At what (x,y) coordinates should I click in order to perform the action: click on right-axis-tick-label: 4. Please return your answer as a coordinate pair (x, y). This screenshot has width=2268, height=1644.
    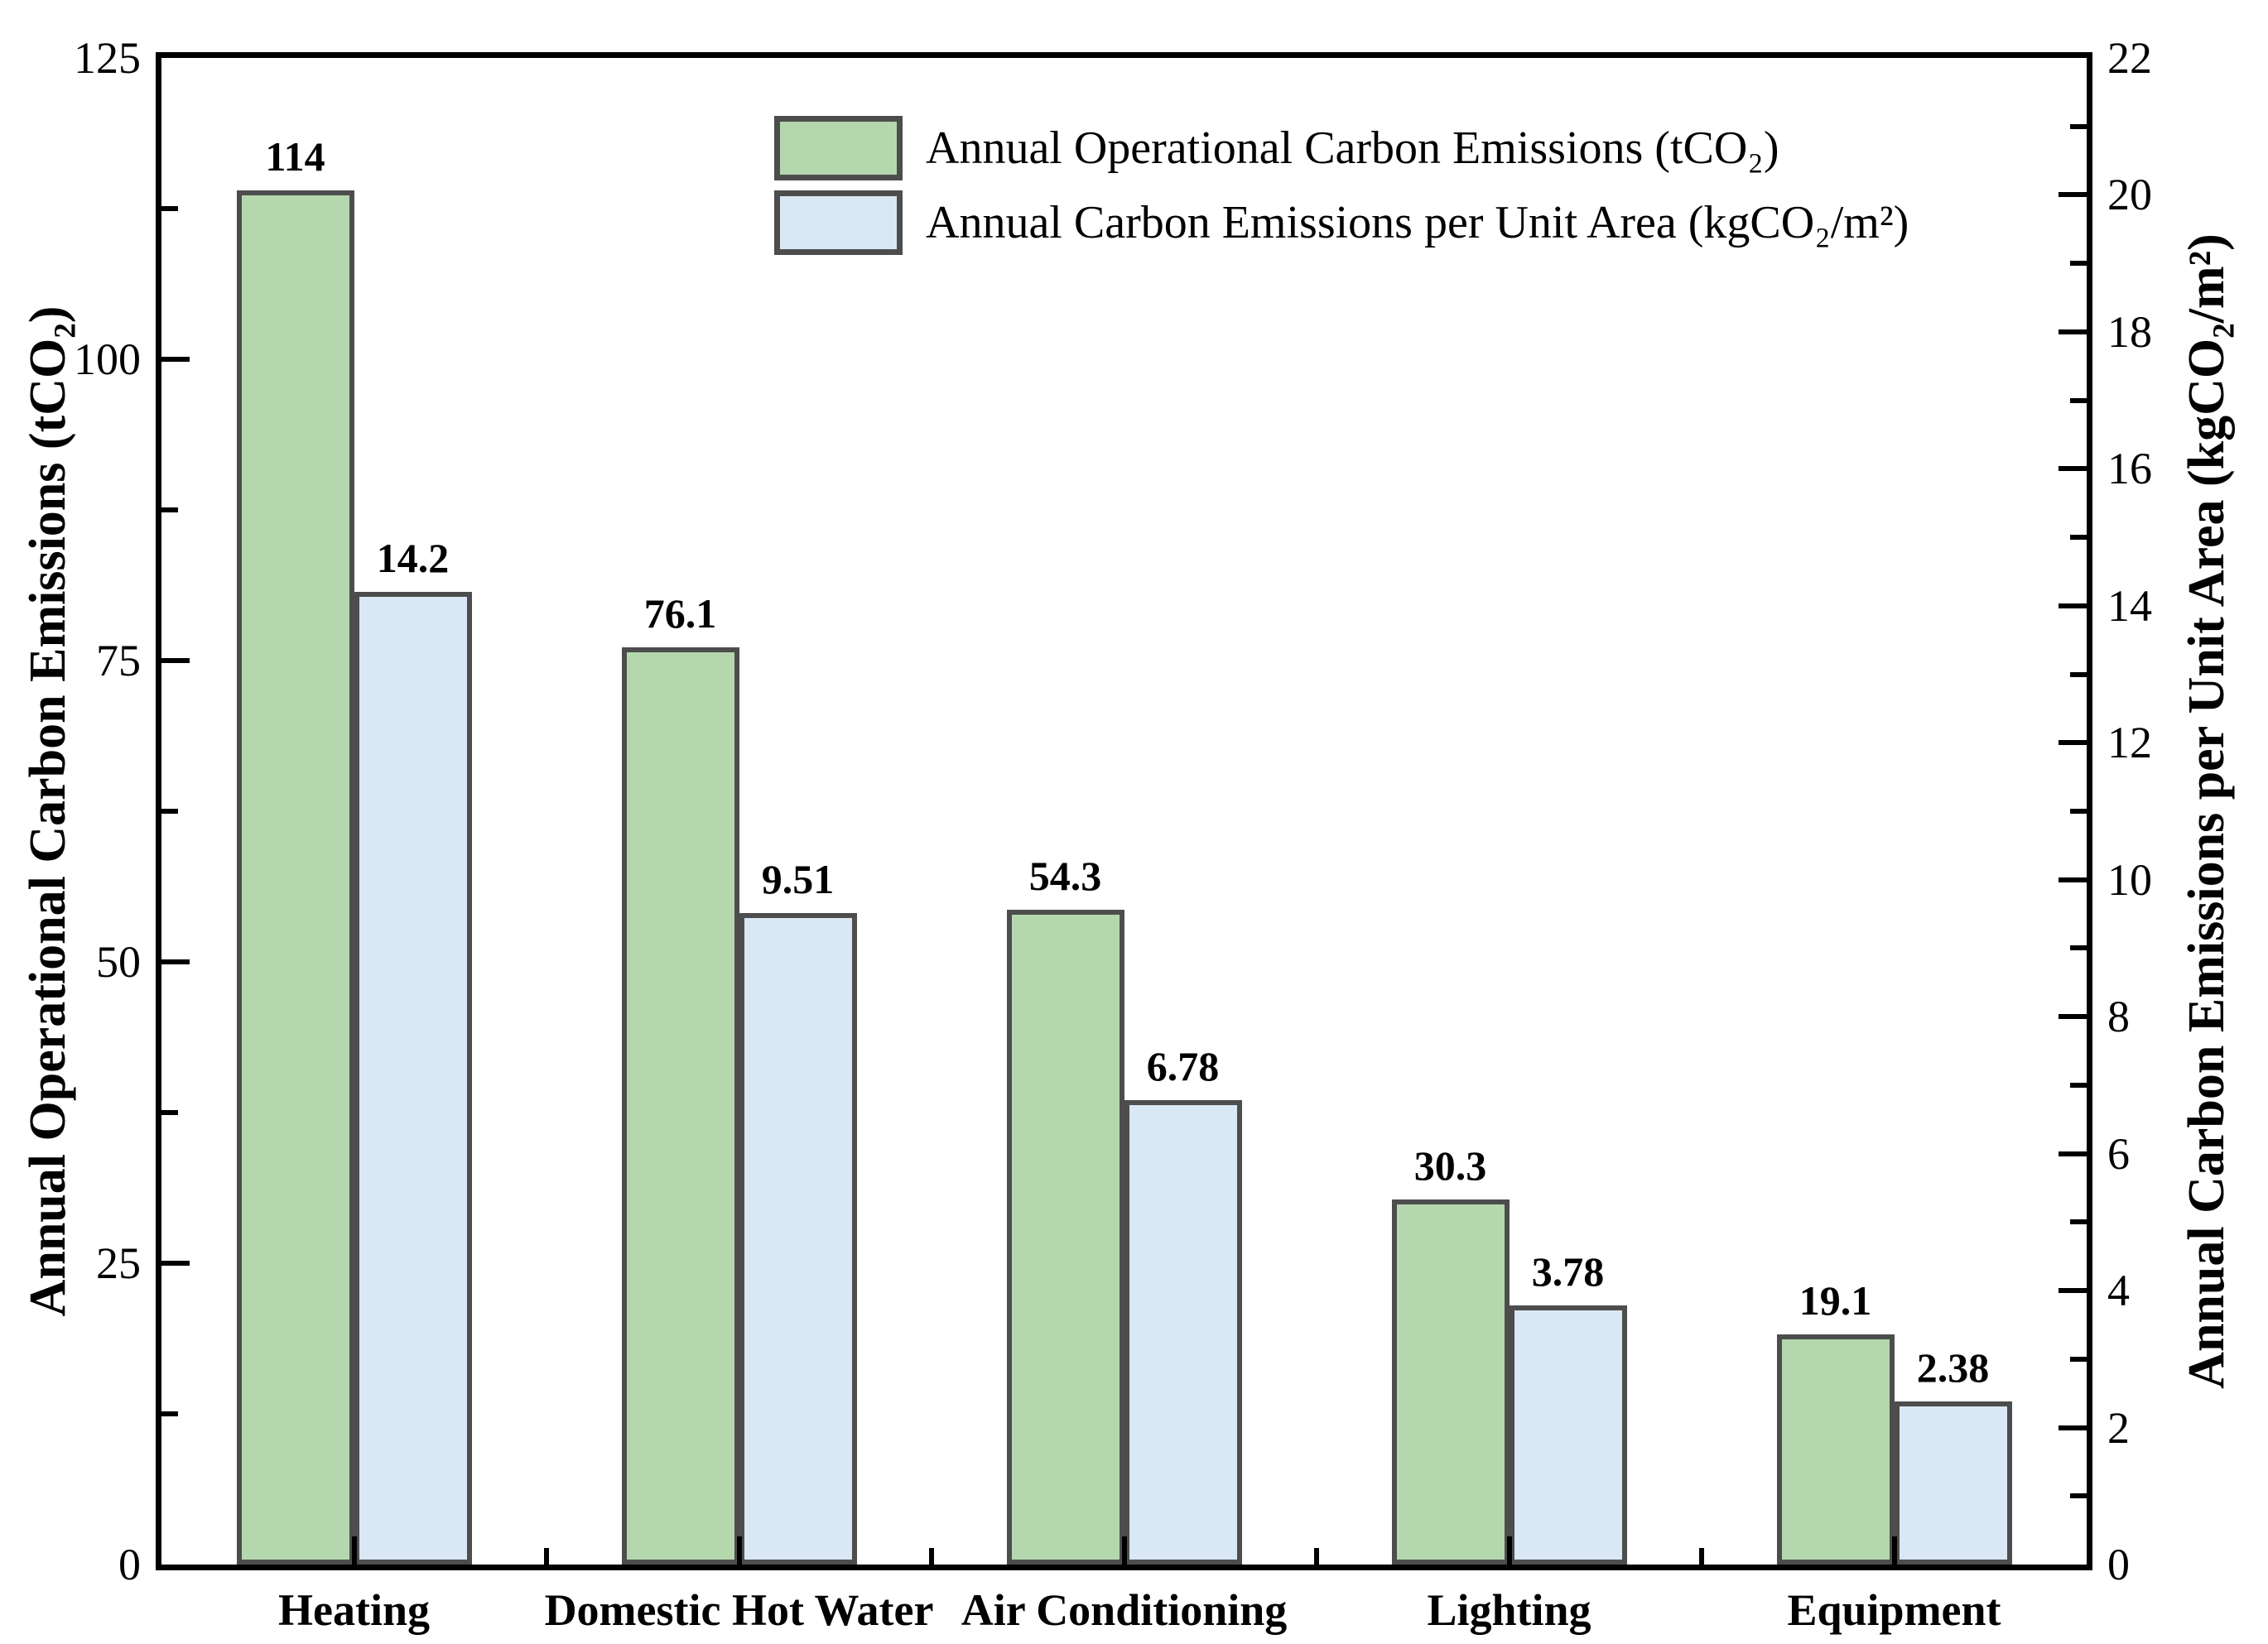
    Looking at the image, I should click on (2119, 1291).